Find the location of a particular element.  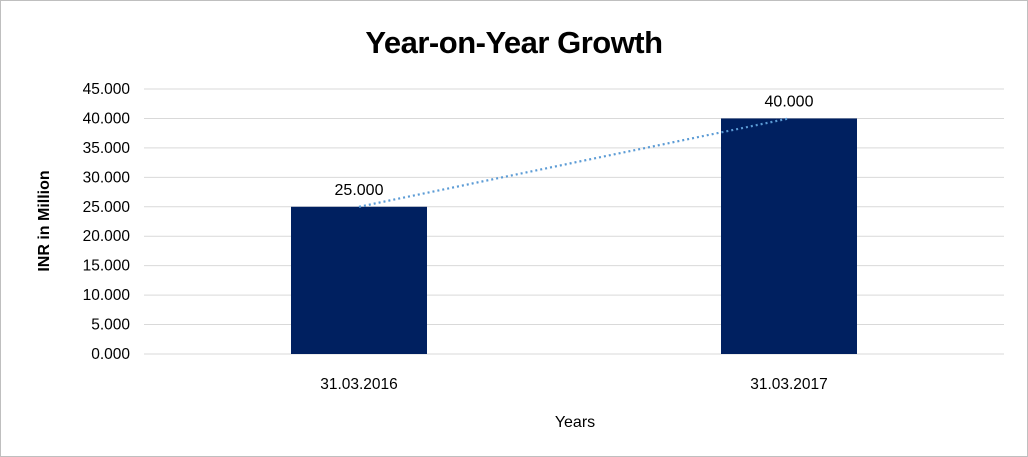

y-axis-title: INR in Million is located at coordinates (44, 220).